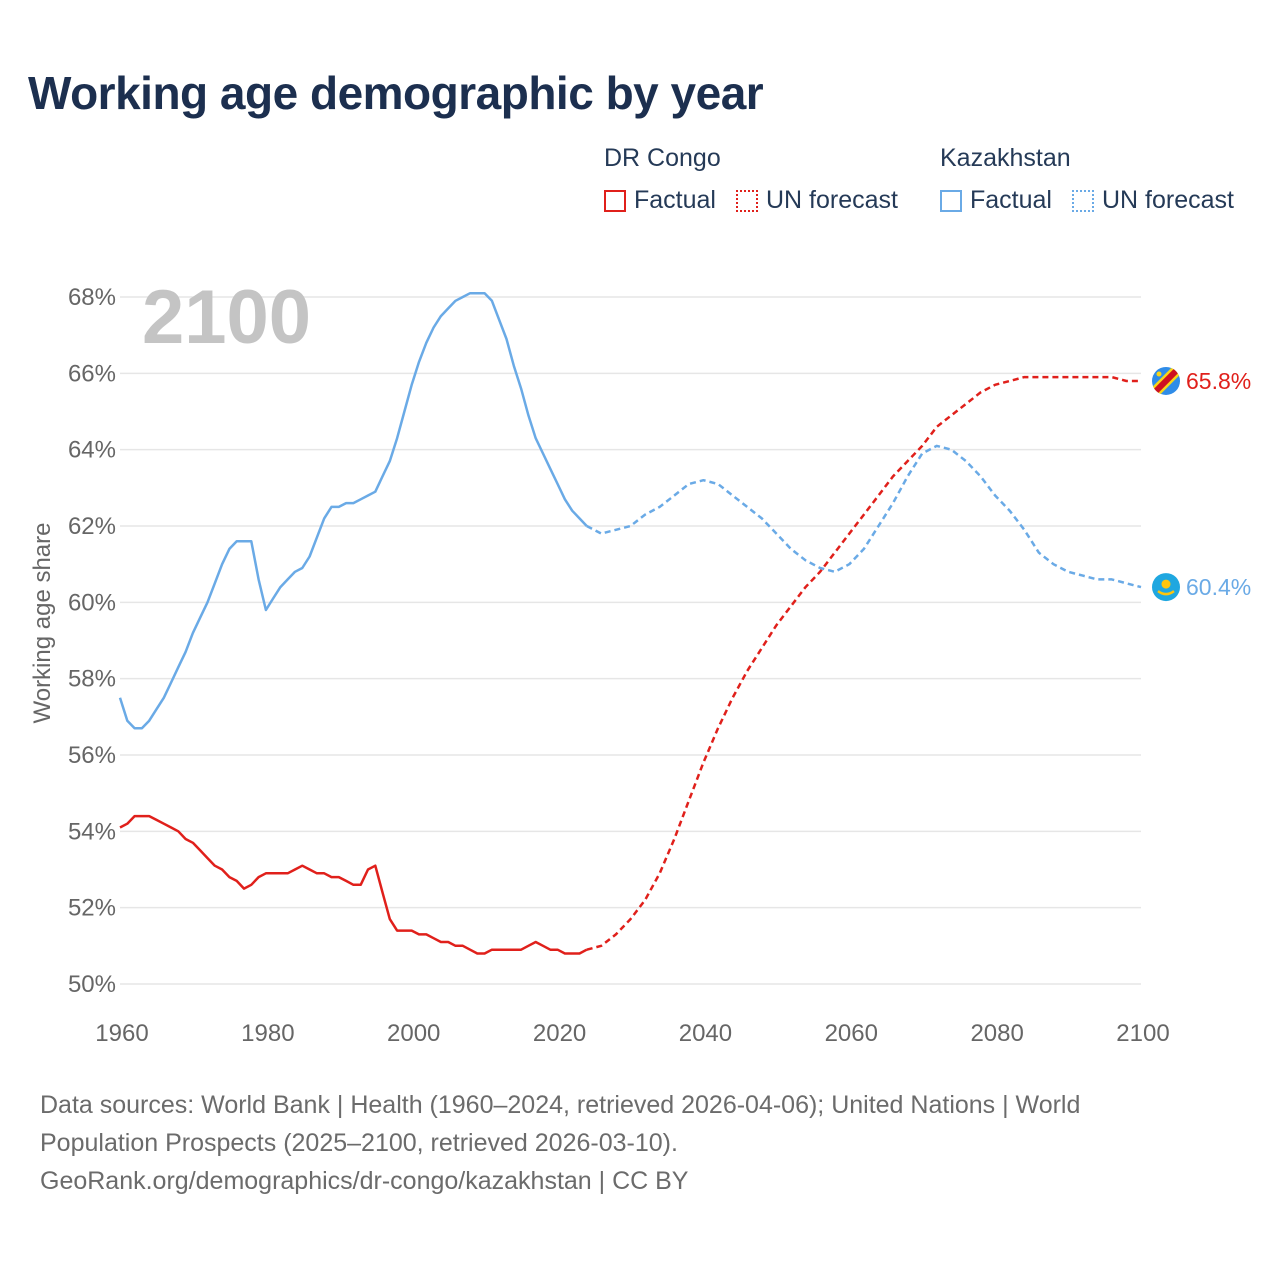 The image size is (1280, 1280). Describe the element at coordinates (92, 602) in the screenshot. I see `y-tick-label: 60%` at that location.